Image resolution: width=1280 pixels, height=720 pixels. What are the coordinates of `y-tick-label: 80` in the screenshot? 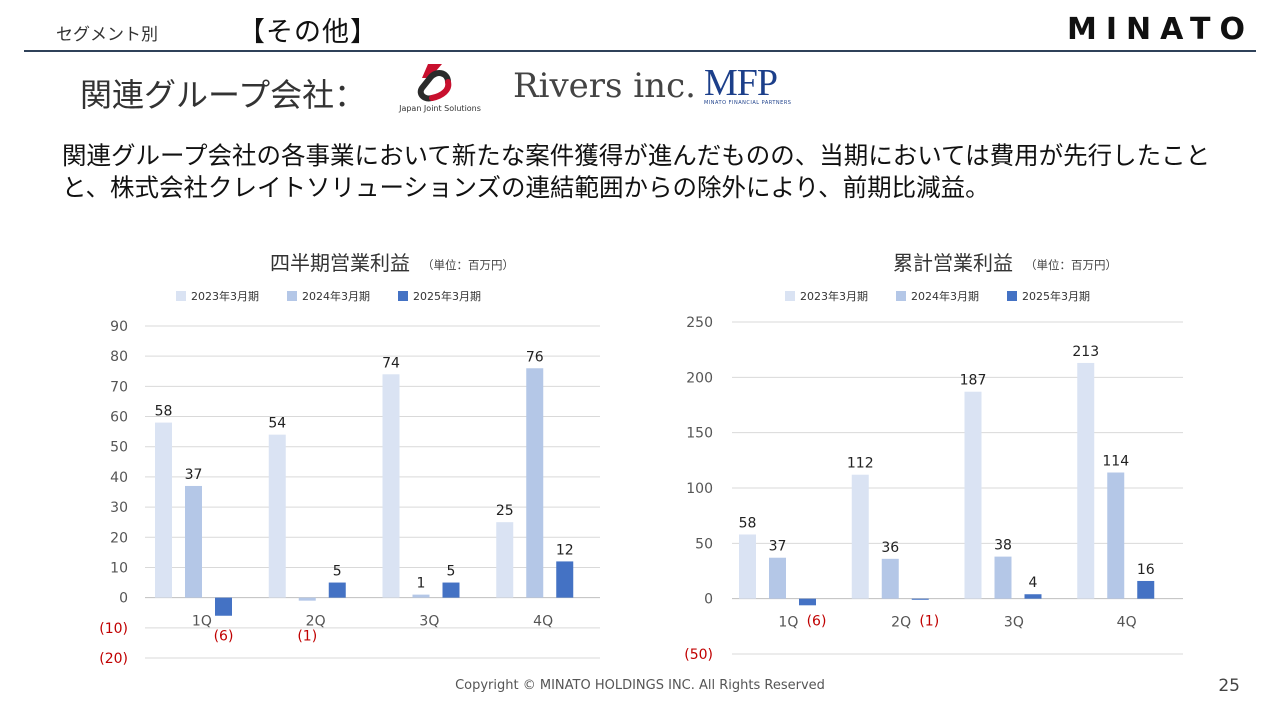 It's located at (119, 357).